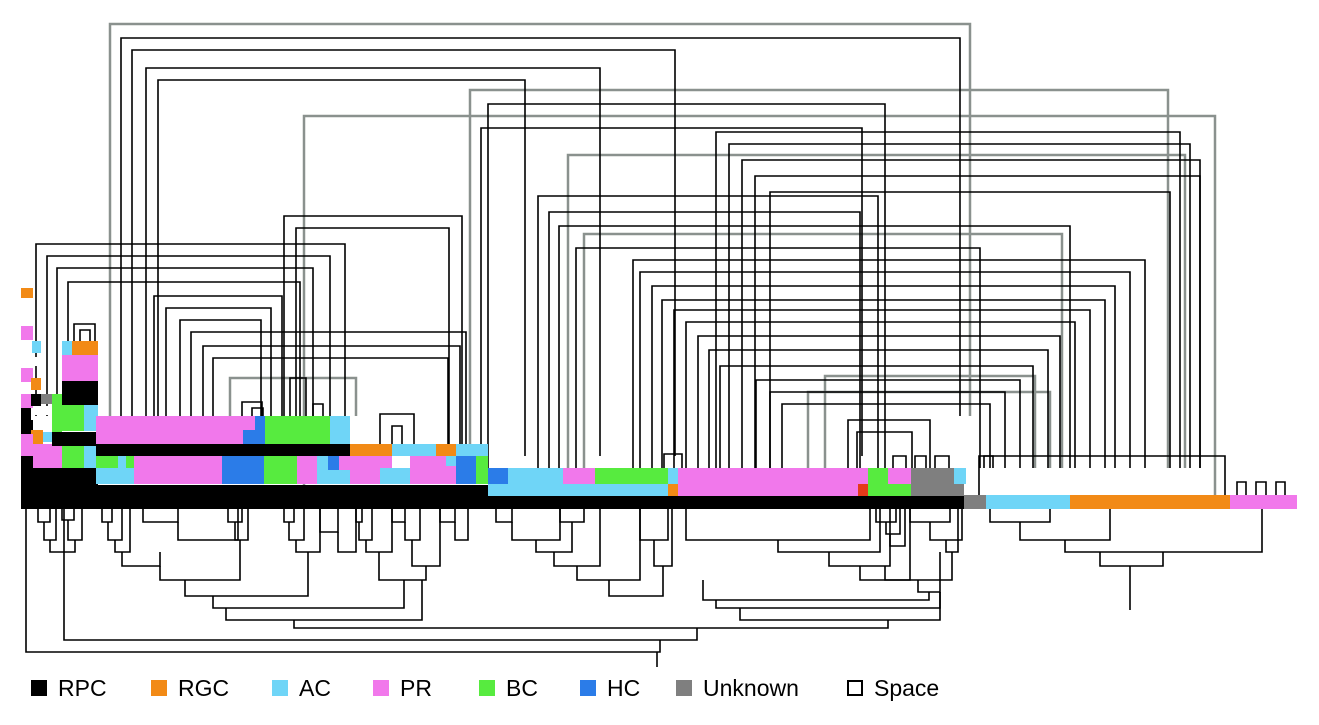  What do you see at coordinates (315, 687) in the screenshot?
I see `legend-label-ac: AC` at bounding box center [315, 687].